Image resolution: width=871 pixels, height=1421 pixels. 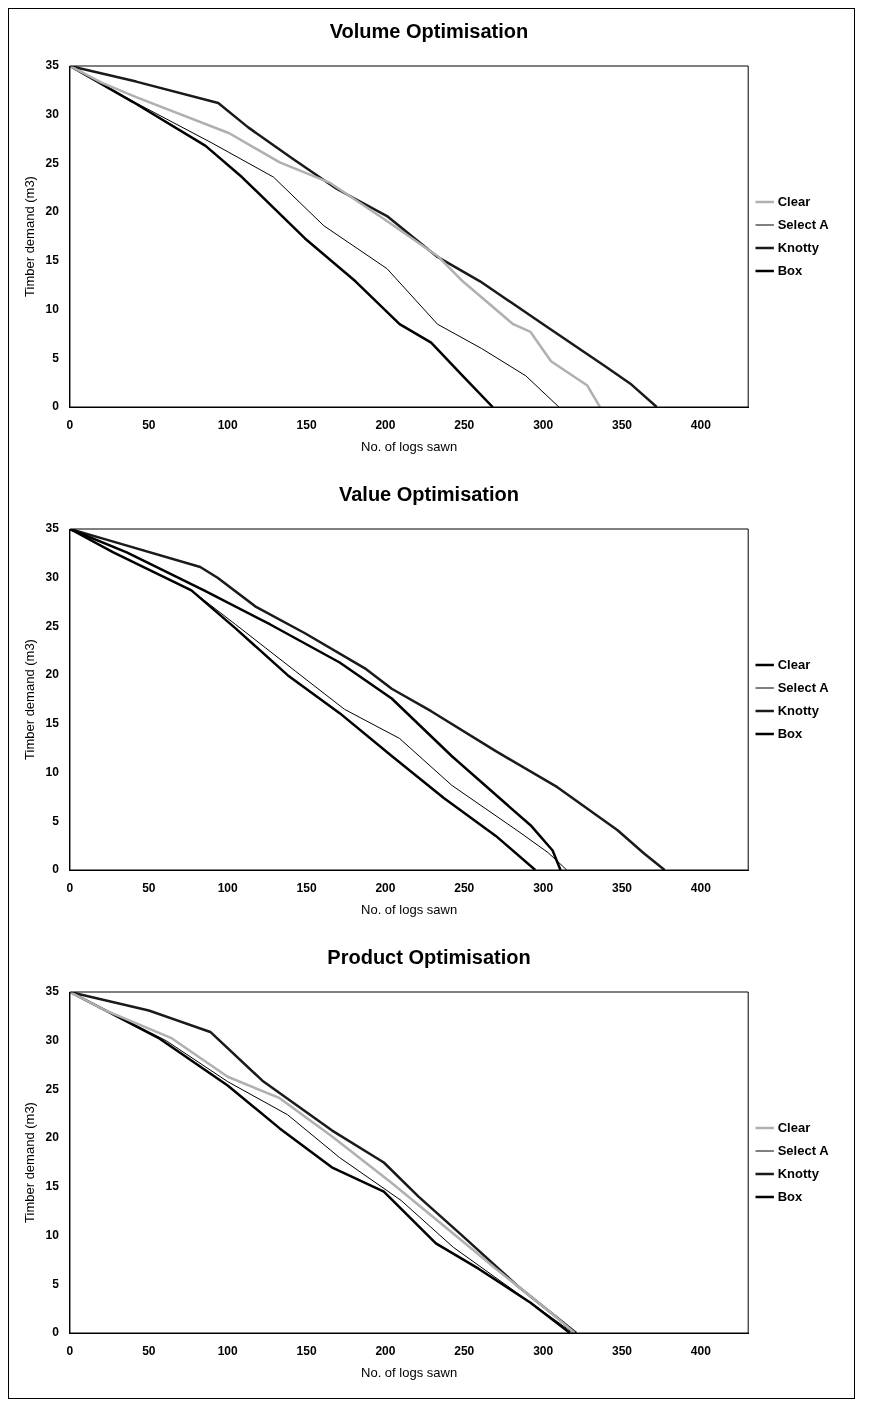 What do you see at coordinates (429, 493) in the screenshot?
I see `chart-title: Value Optimisation` at bounding box center [429, 493].